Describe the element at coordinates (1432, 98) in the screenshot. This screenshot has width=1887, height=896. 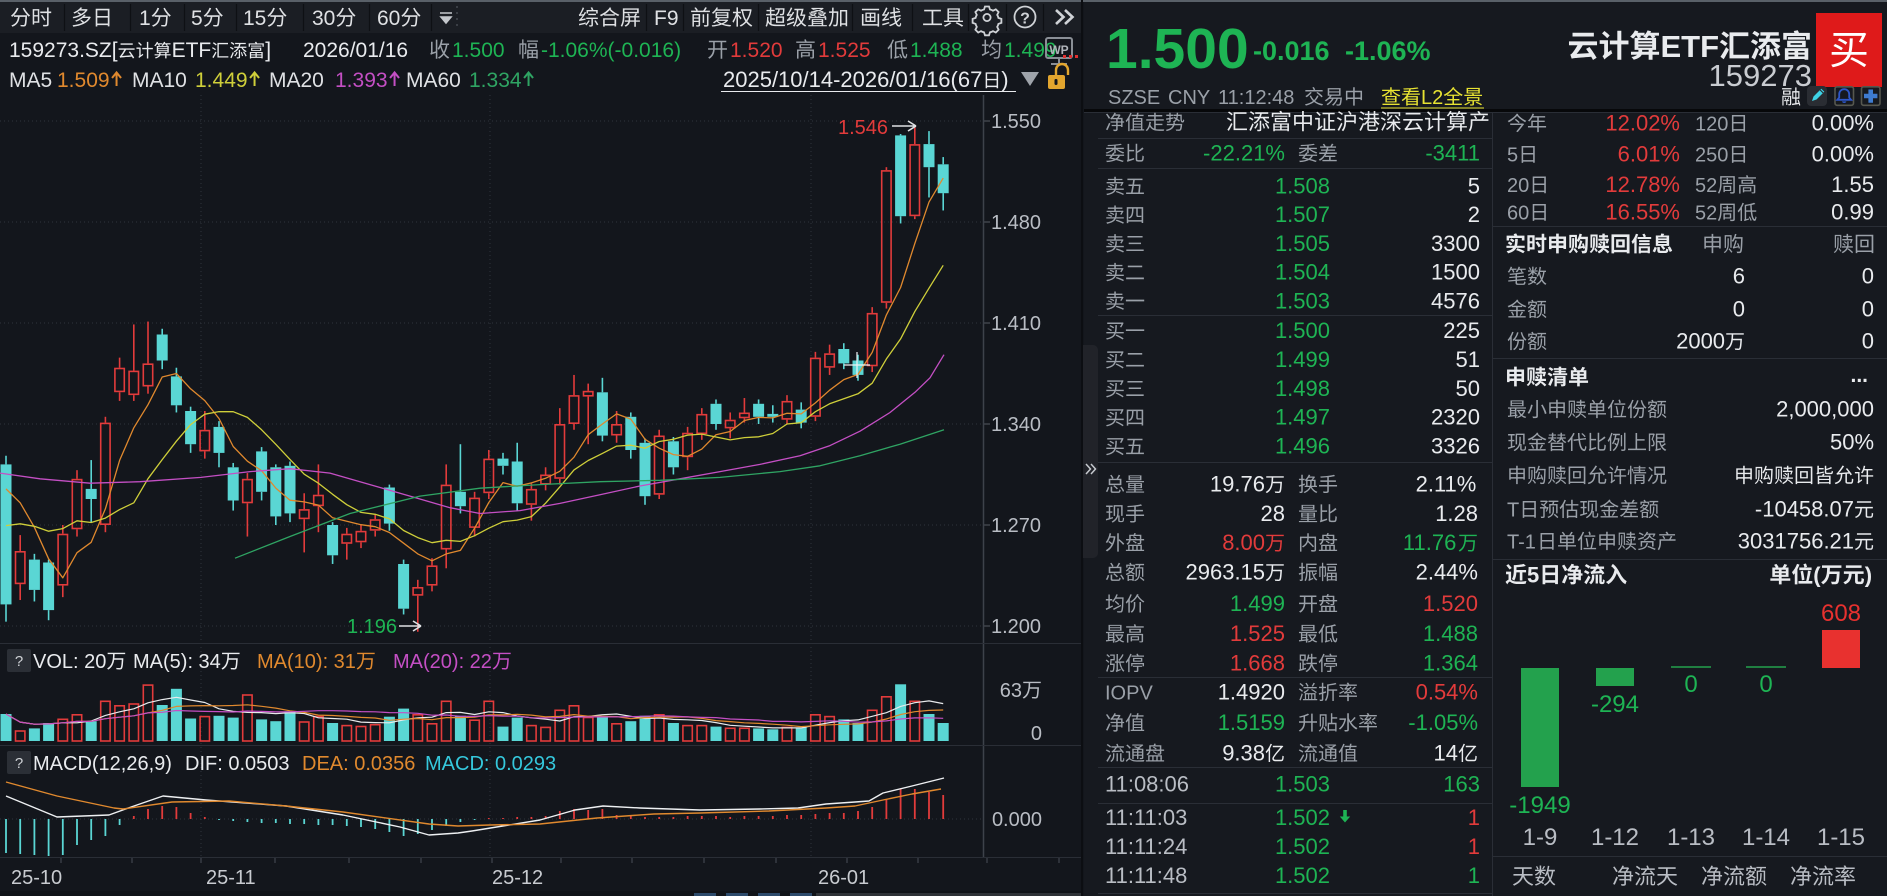
I see `svg-text: L2` at that location.